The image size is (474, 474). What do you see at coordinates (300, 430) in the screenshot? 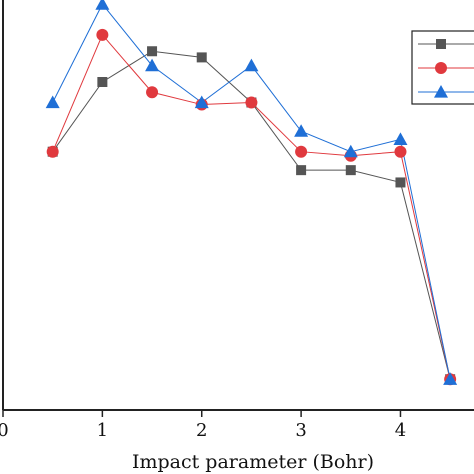
I see `x-tick-label: 3` at bounding box center [300, 430].